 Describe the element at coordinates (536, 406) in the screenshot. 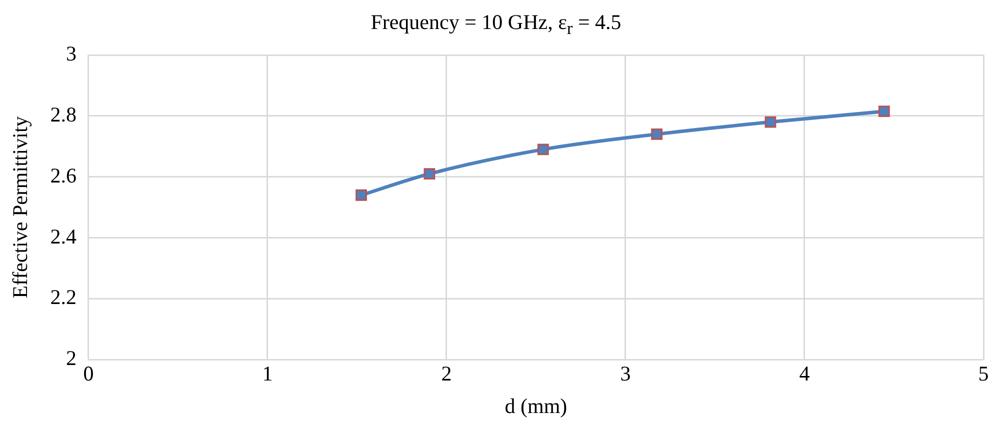

I see `x-axis-title: d (mm)` at that location.